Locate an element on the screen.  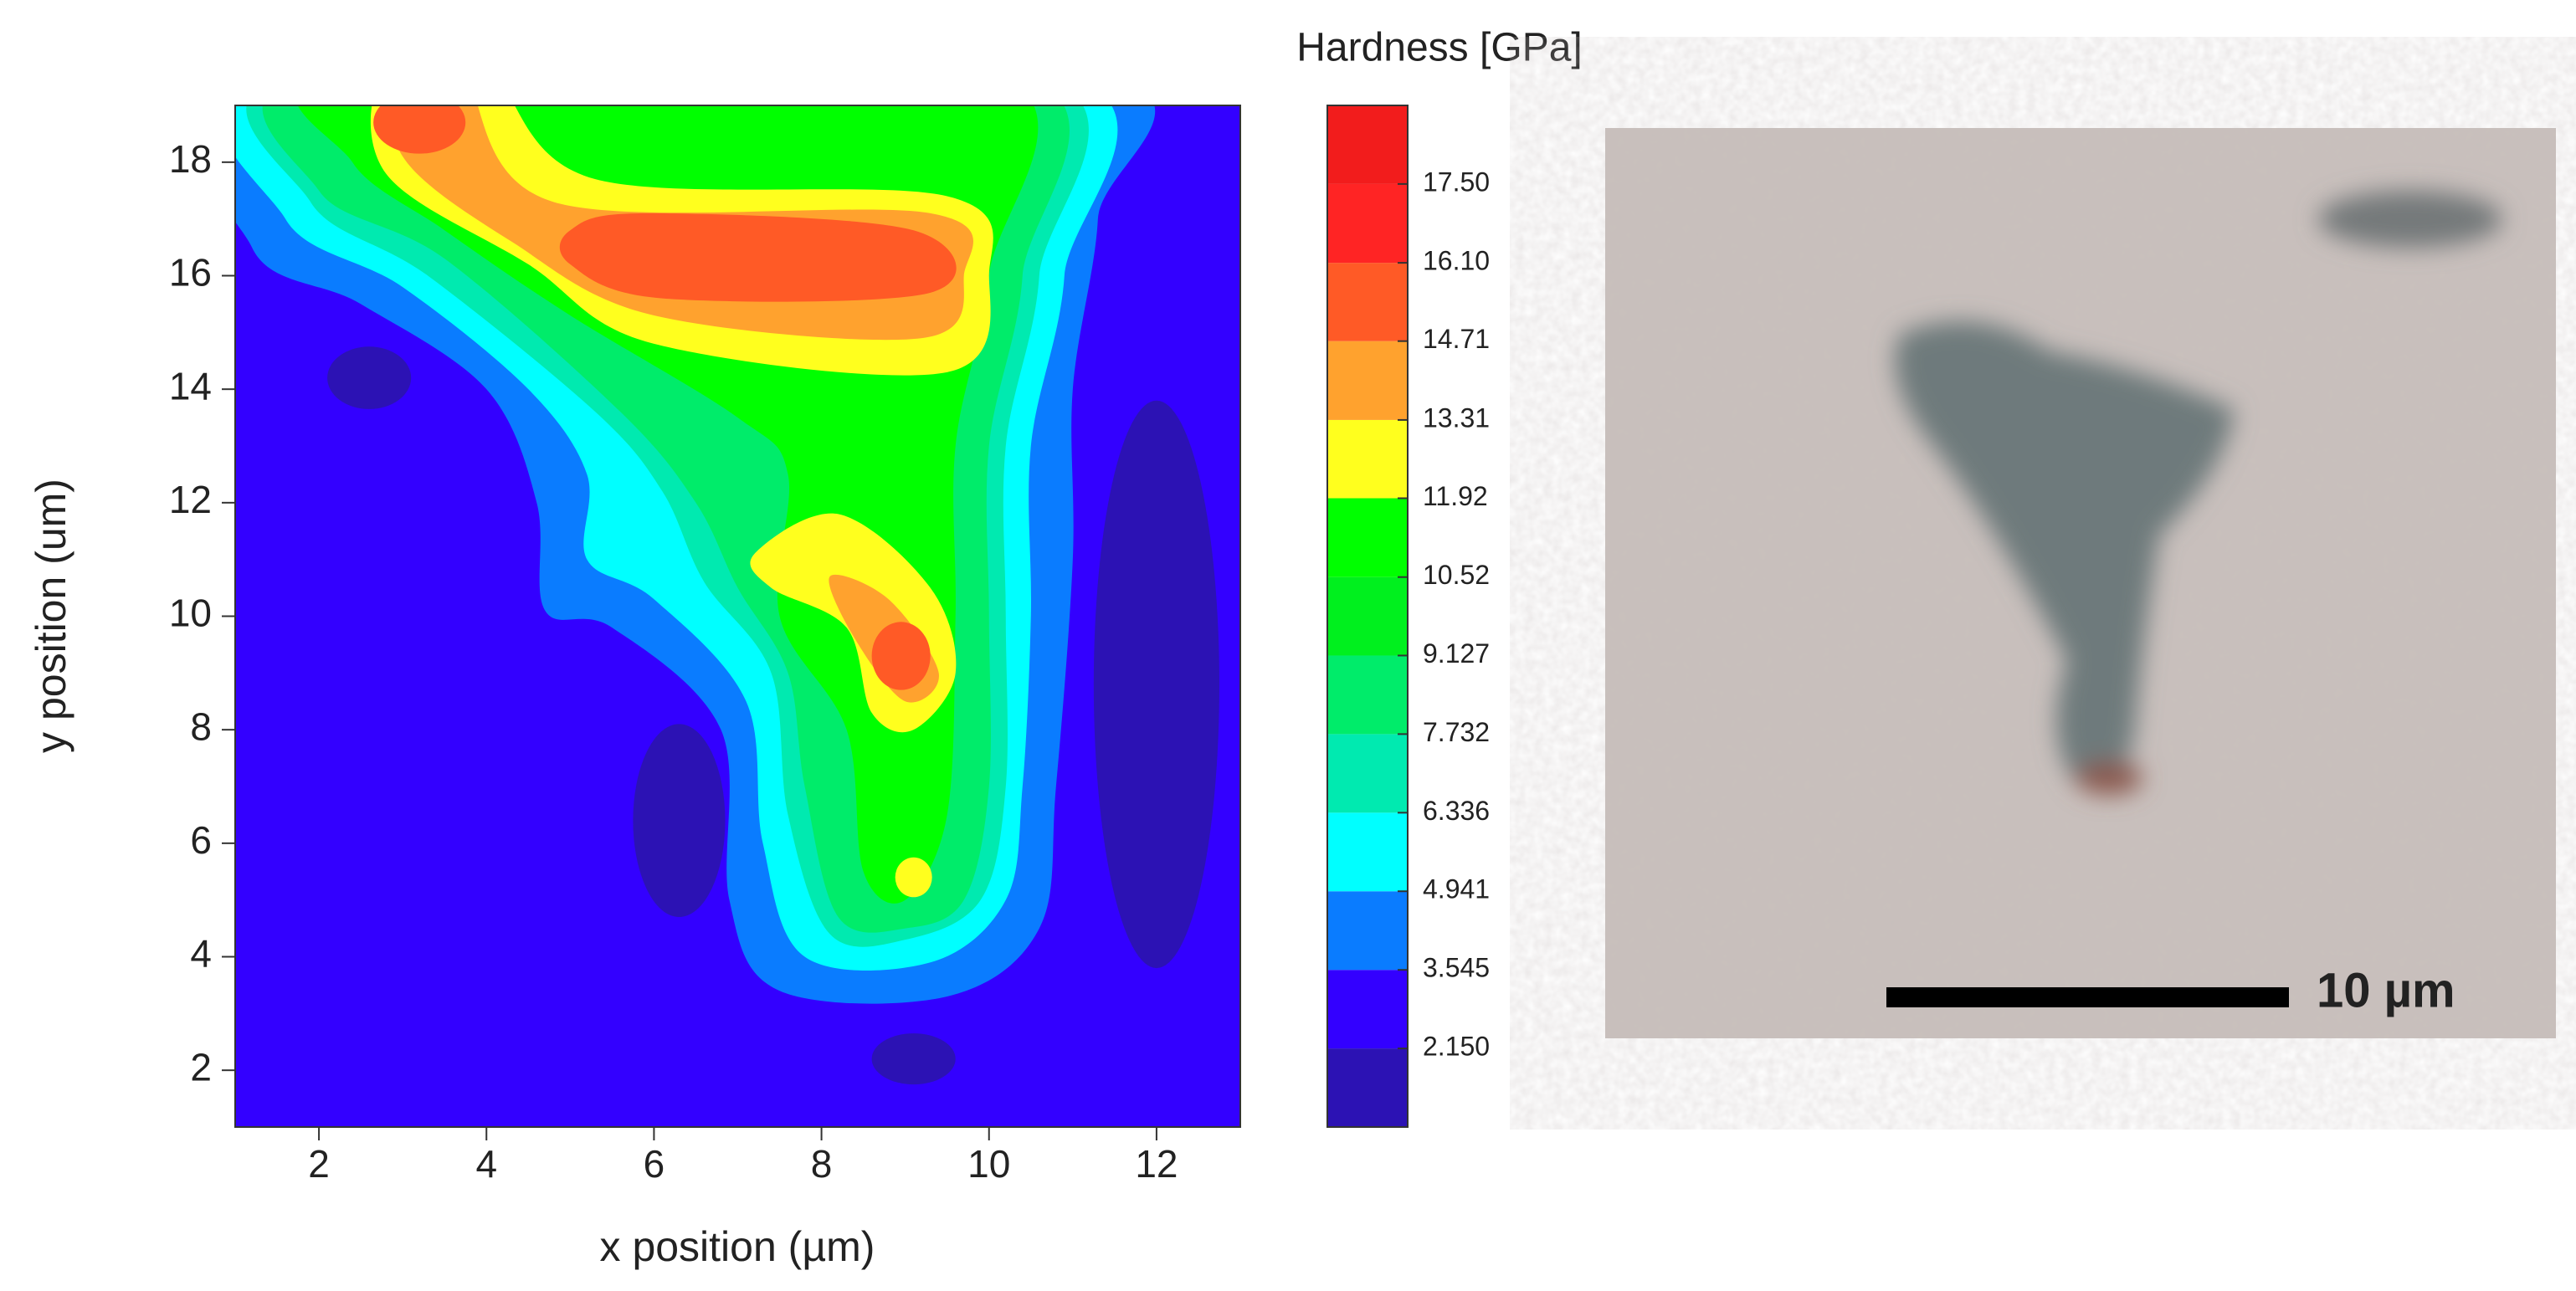
y-tick-label: 4 is located at coordinates (201, 954).